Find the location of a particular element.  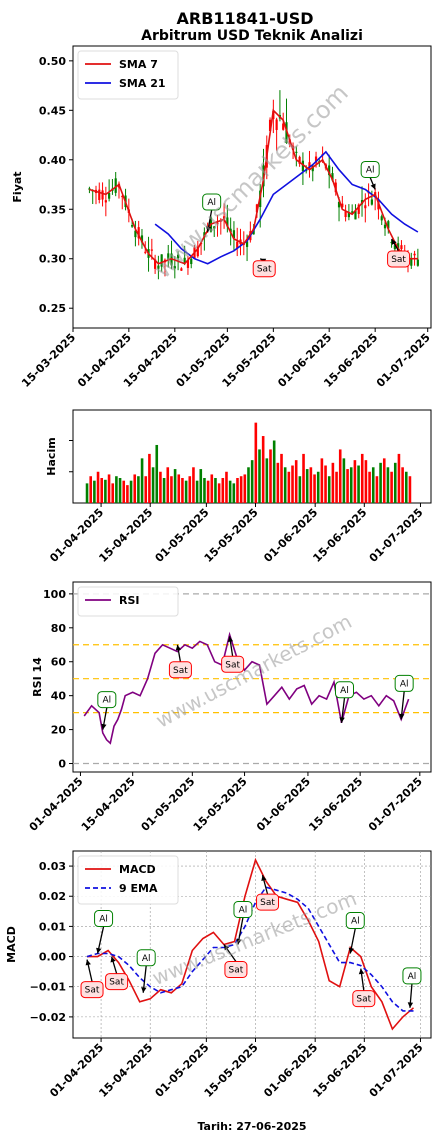

rsi-legend-box is located at coordinates (128, 601).